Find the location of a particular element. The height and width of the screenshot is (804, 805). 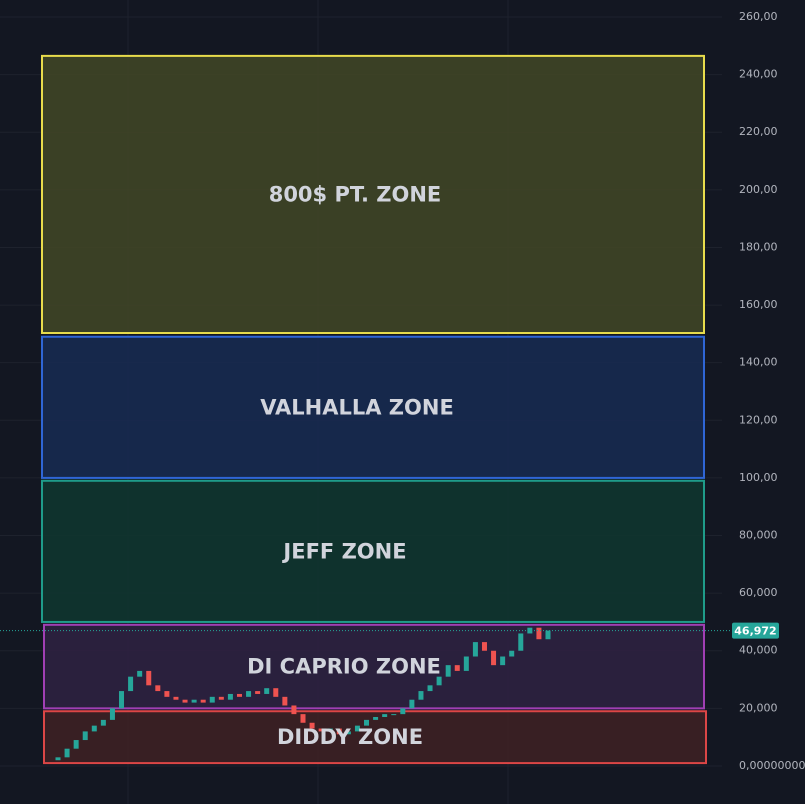

y-tick-label: 200,00 is located at coordinates (758, 189).